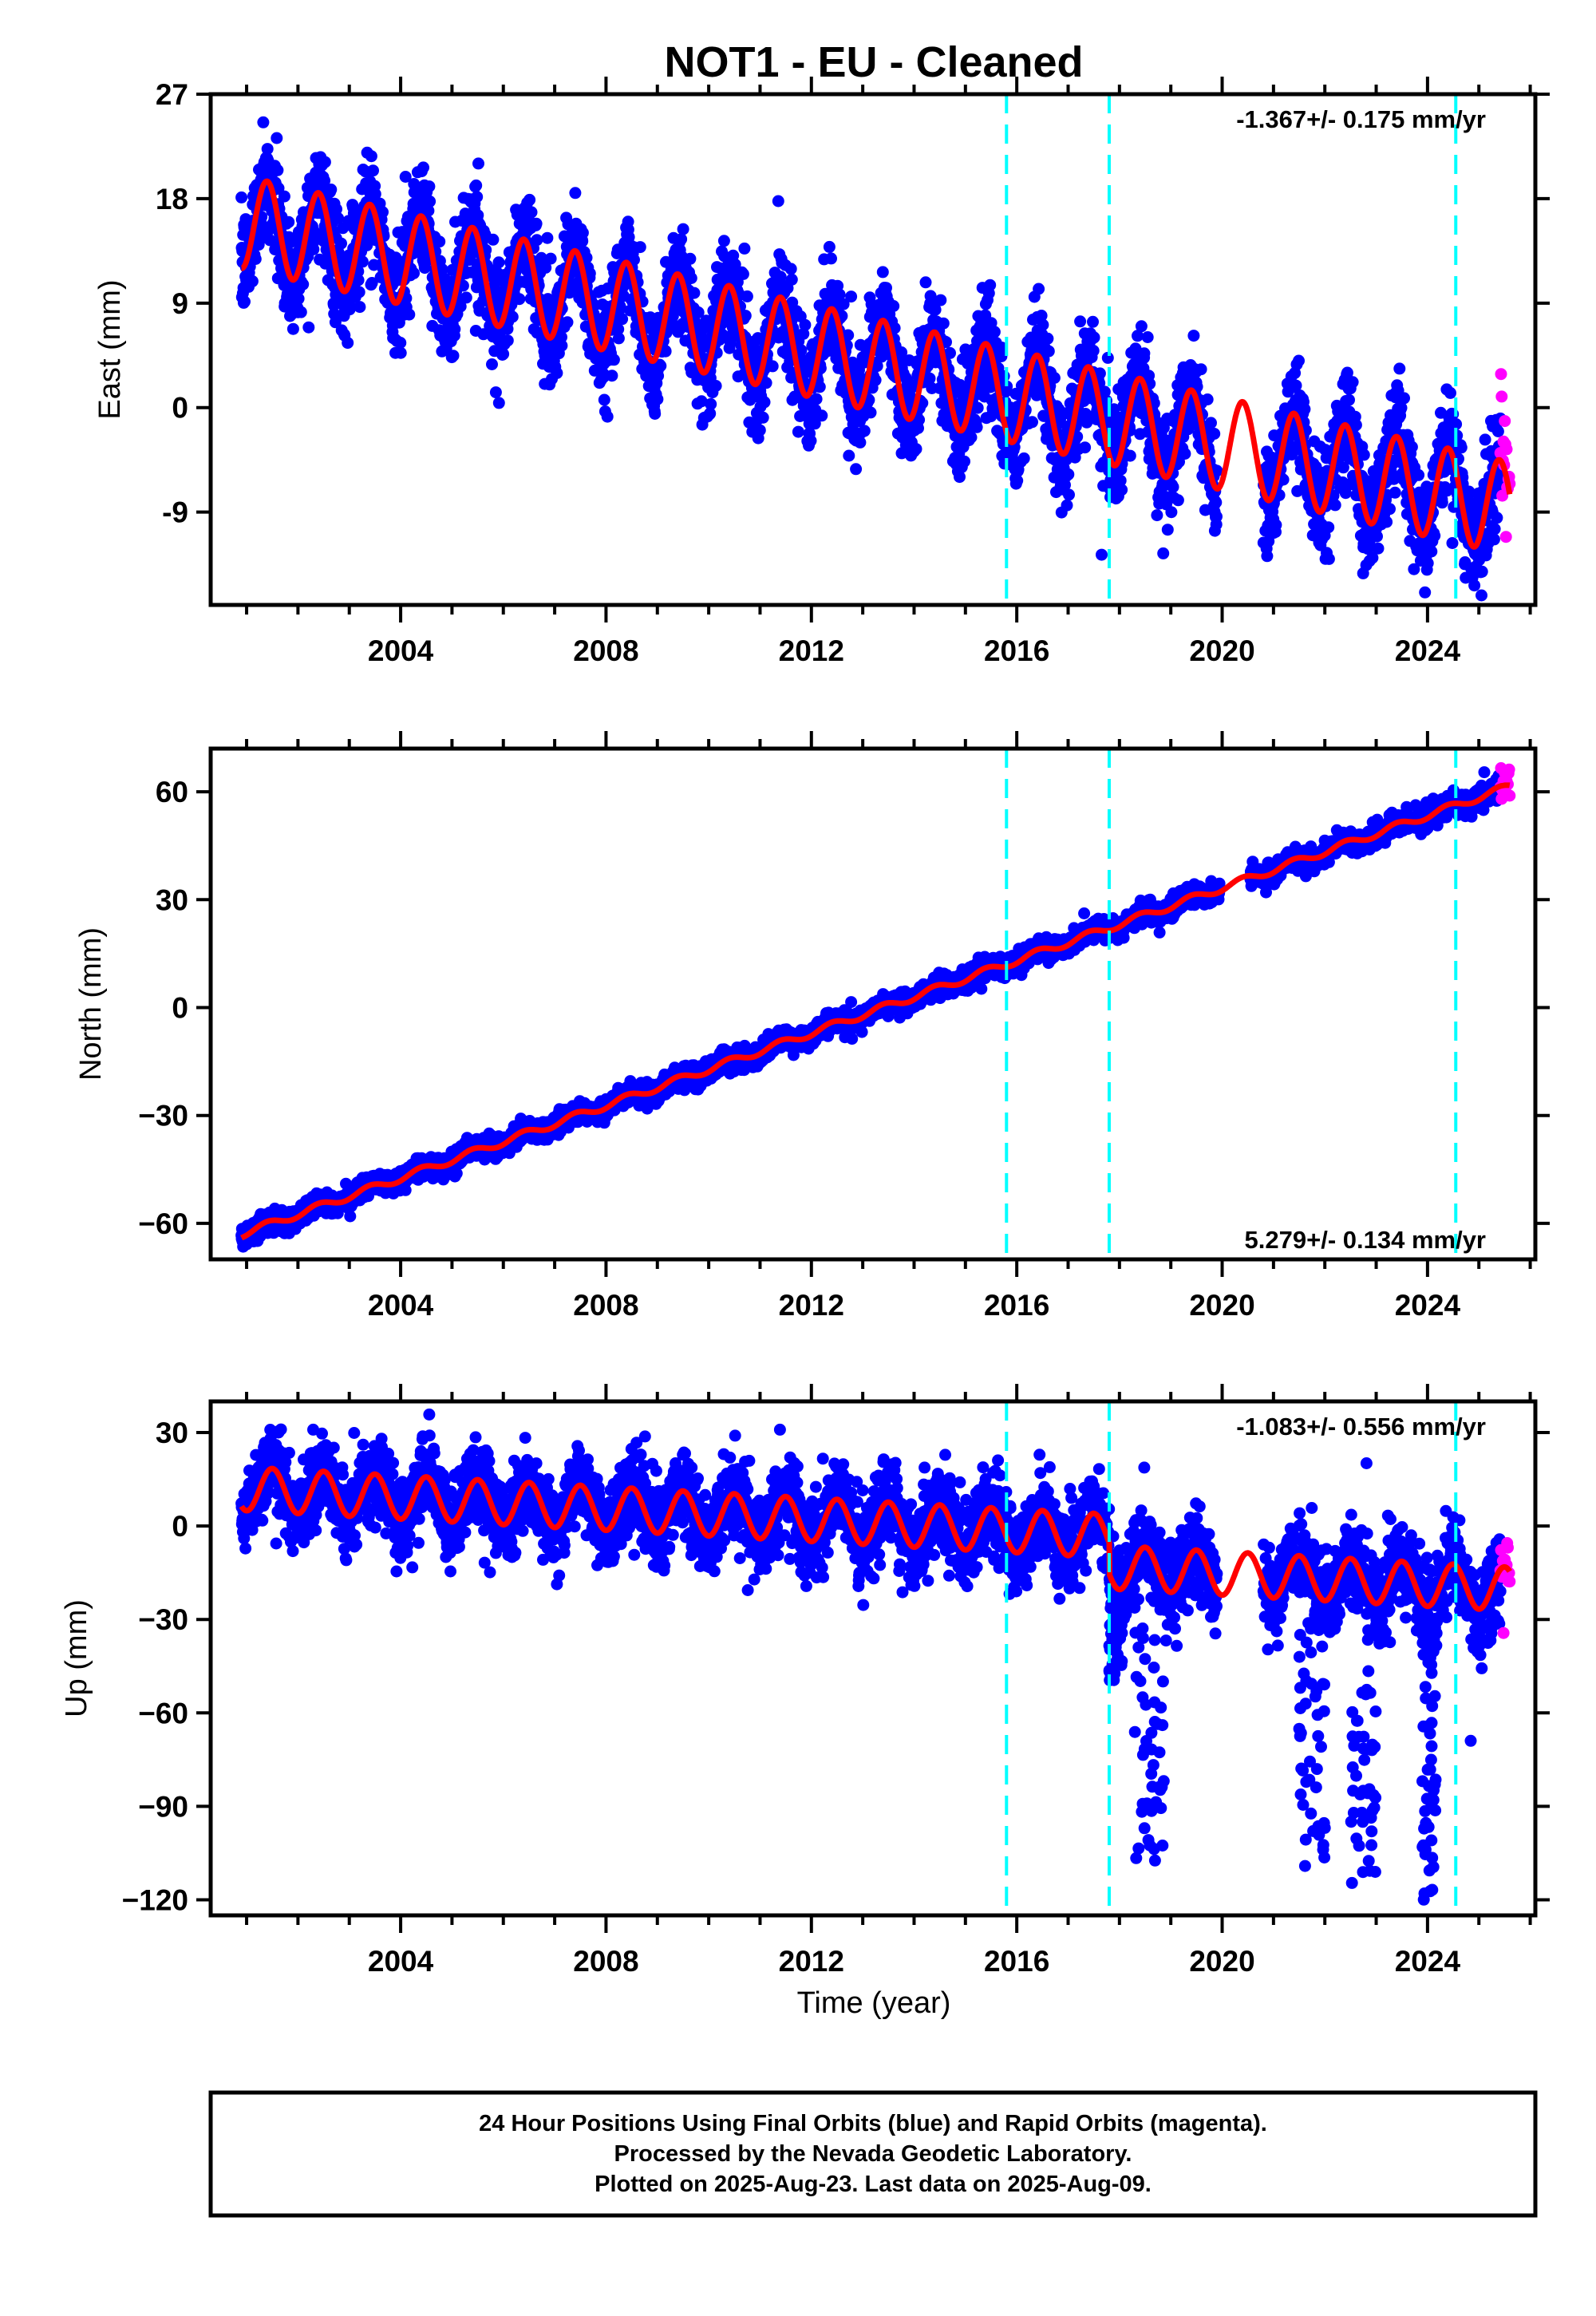  I want to click on rate-label: -1.367+/- 0.175 mm/yr, so click(1361, 119).